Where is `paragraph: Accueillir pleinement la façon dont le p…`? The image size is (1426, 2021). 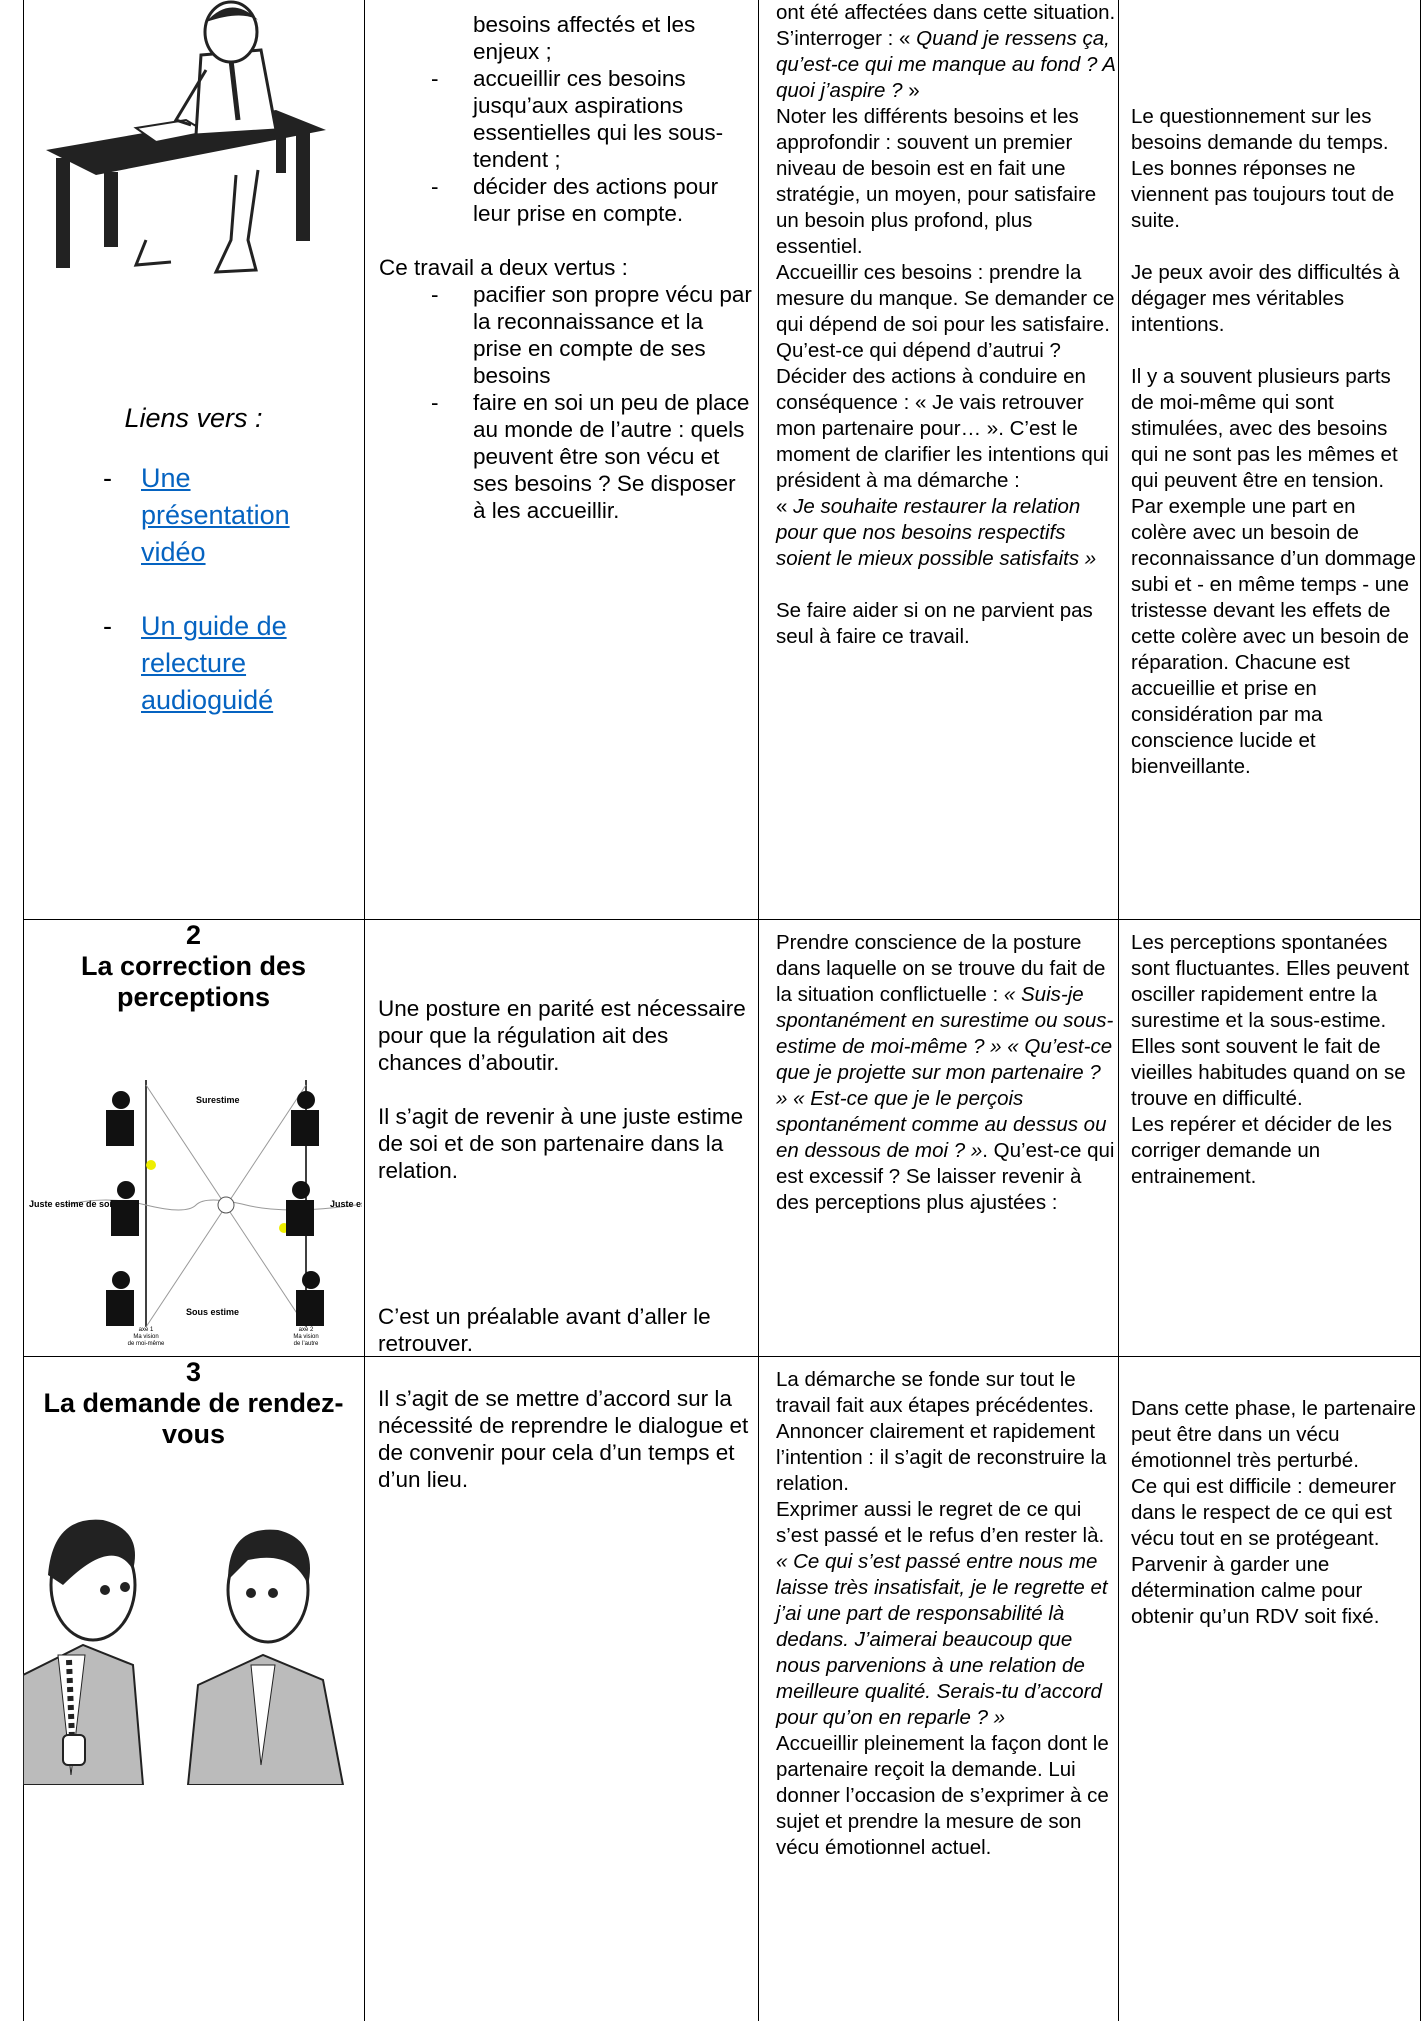 paragraph: Accueillir pleinement la façon dont le p… is located at coordinates (942, 1795).